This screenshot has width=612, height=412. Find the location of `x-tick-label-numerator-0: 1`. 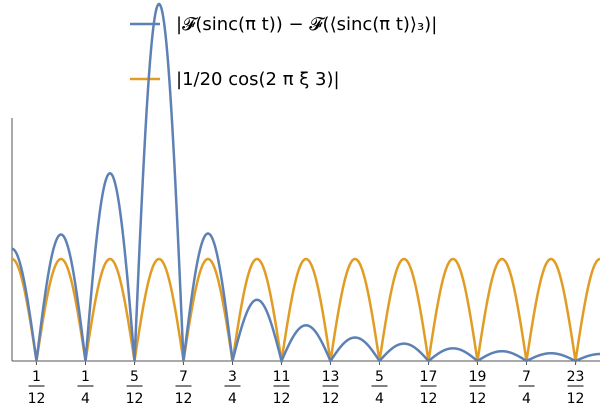

x-tick-label-numerator-0: 1 is located at coordinates (36, 377).